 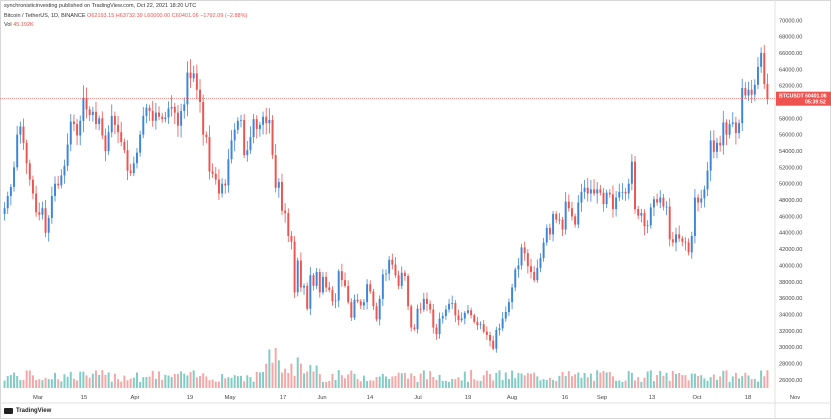 I want to click on tradingview-label: TradingView, so click(x=34, y=411).